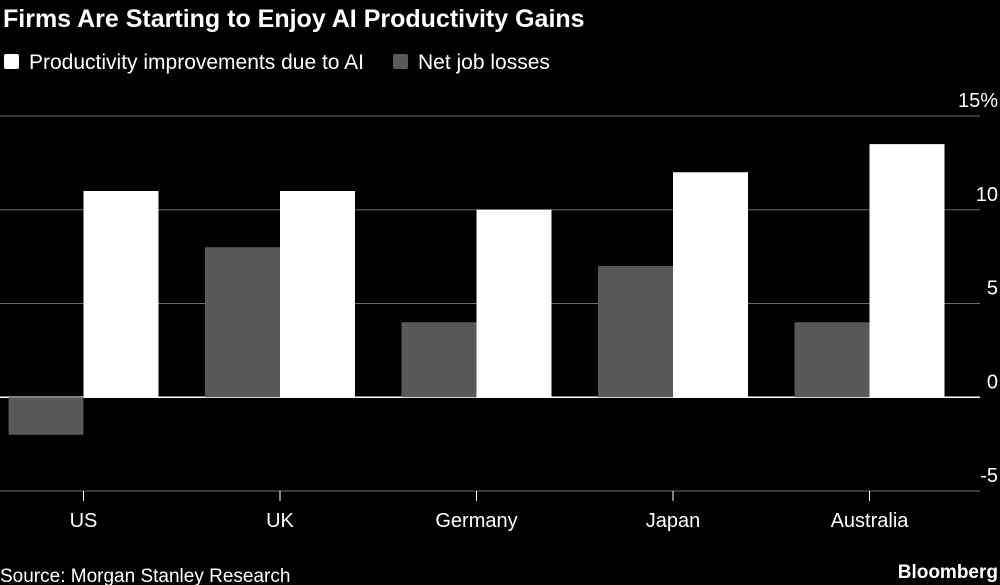  What do you see at coordinates (484, 62) in the screenshot?
I see `legend-label: Net job losses` at bounding box center [484, 62].